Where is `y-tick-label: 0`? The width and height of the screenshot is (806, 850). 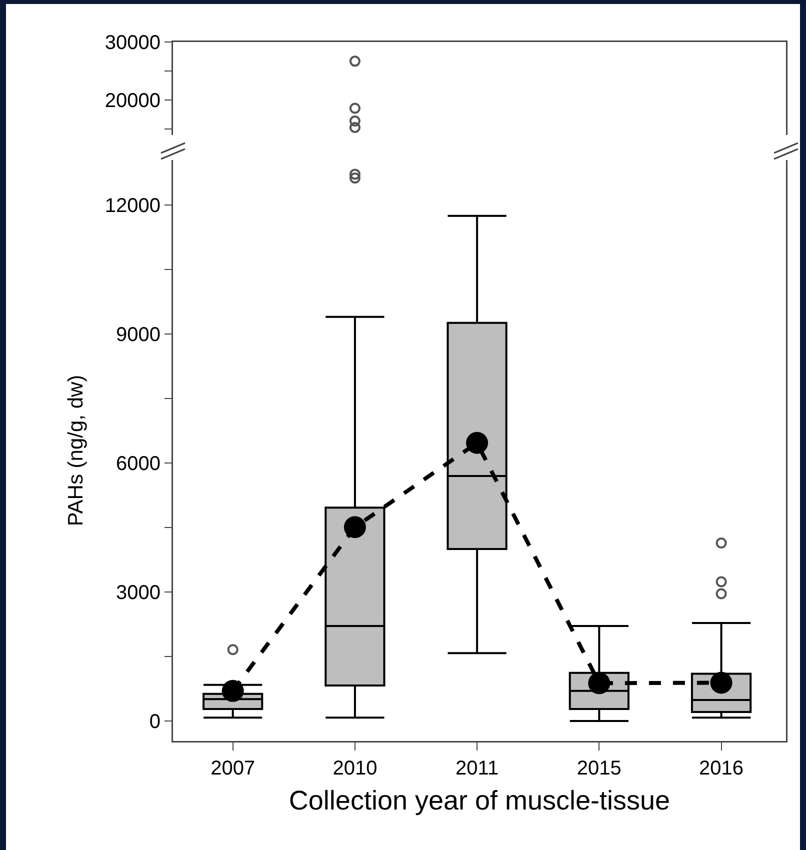
y-tick-label: 0 is located at coordinates (154, 722).